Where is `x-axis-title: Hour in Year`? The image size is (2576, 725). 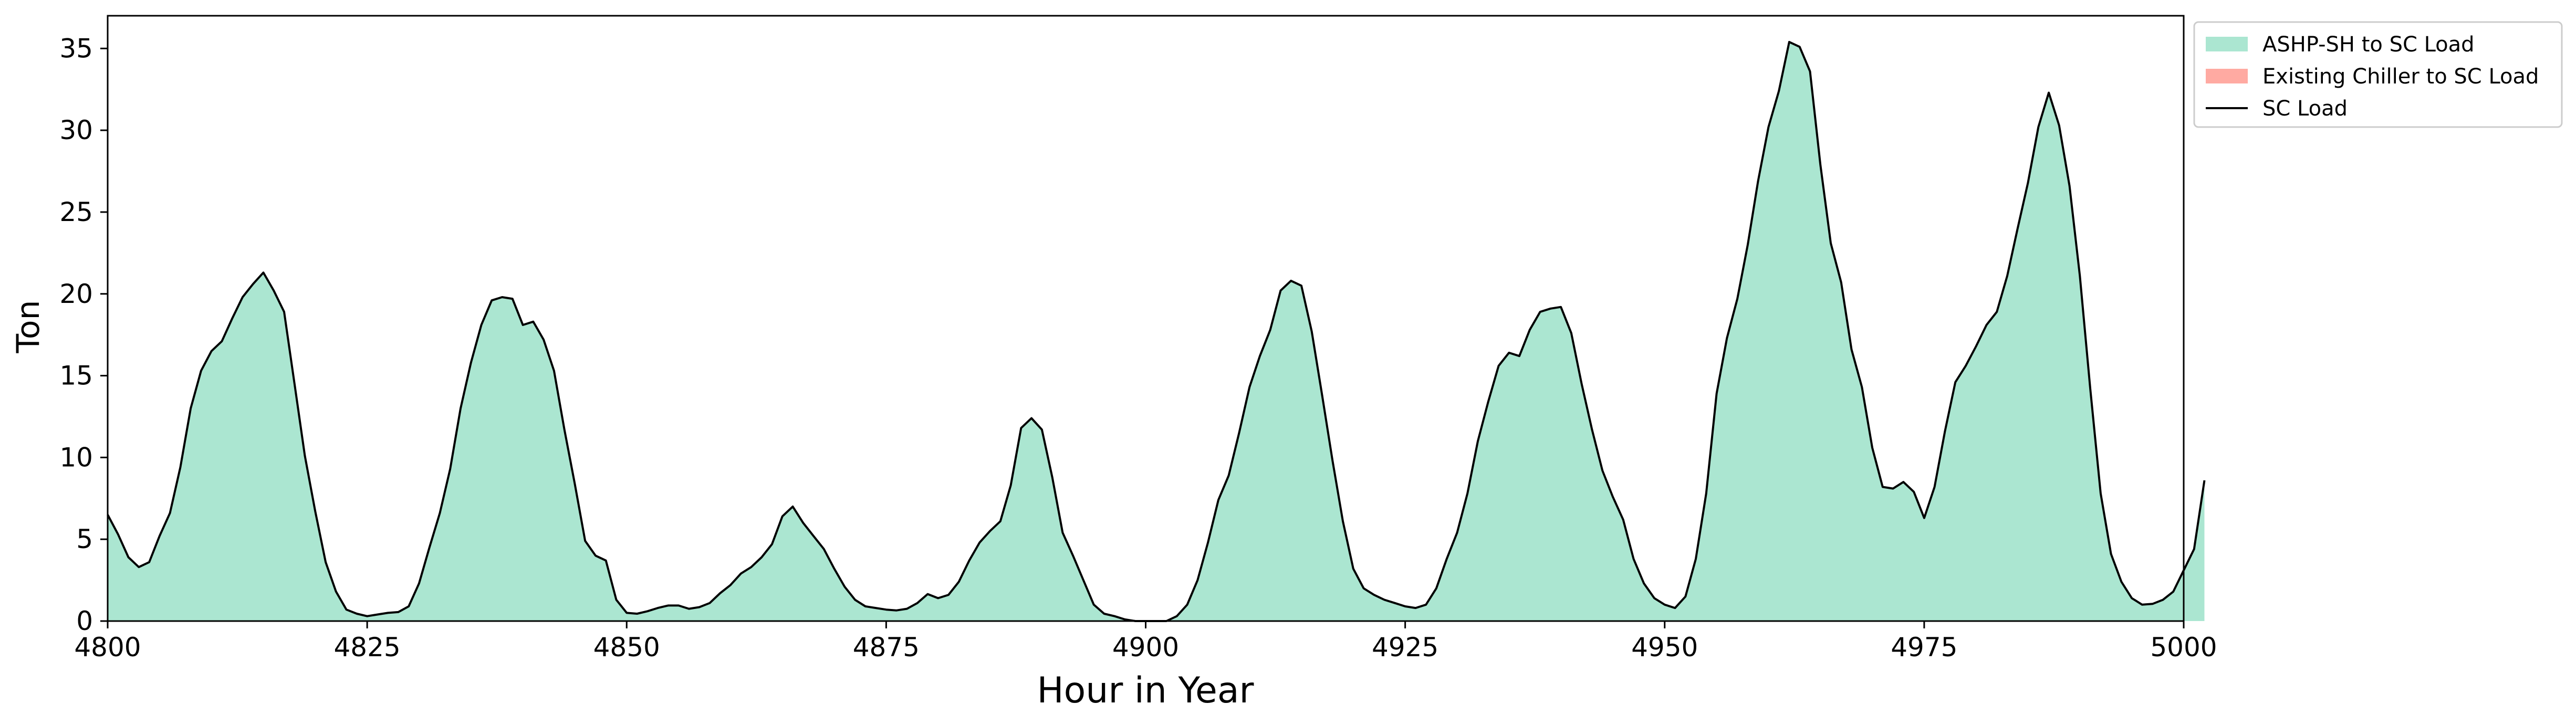 x-axis-title: Hour in Year is located at coordinates (1145, 690).